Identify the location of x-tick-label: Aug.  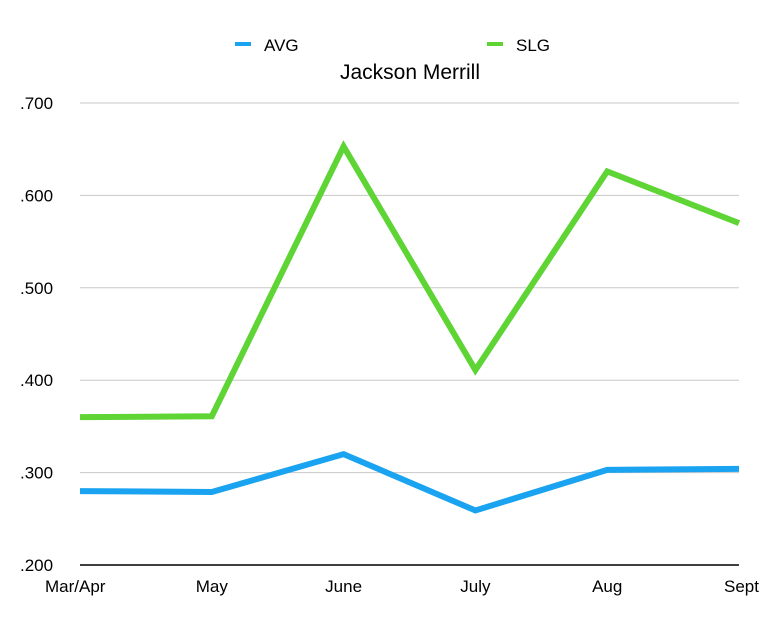
(607, 586).